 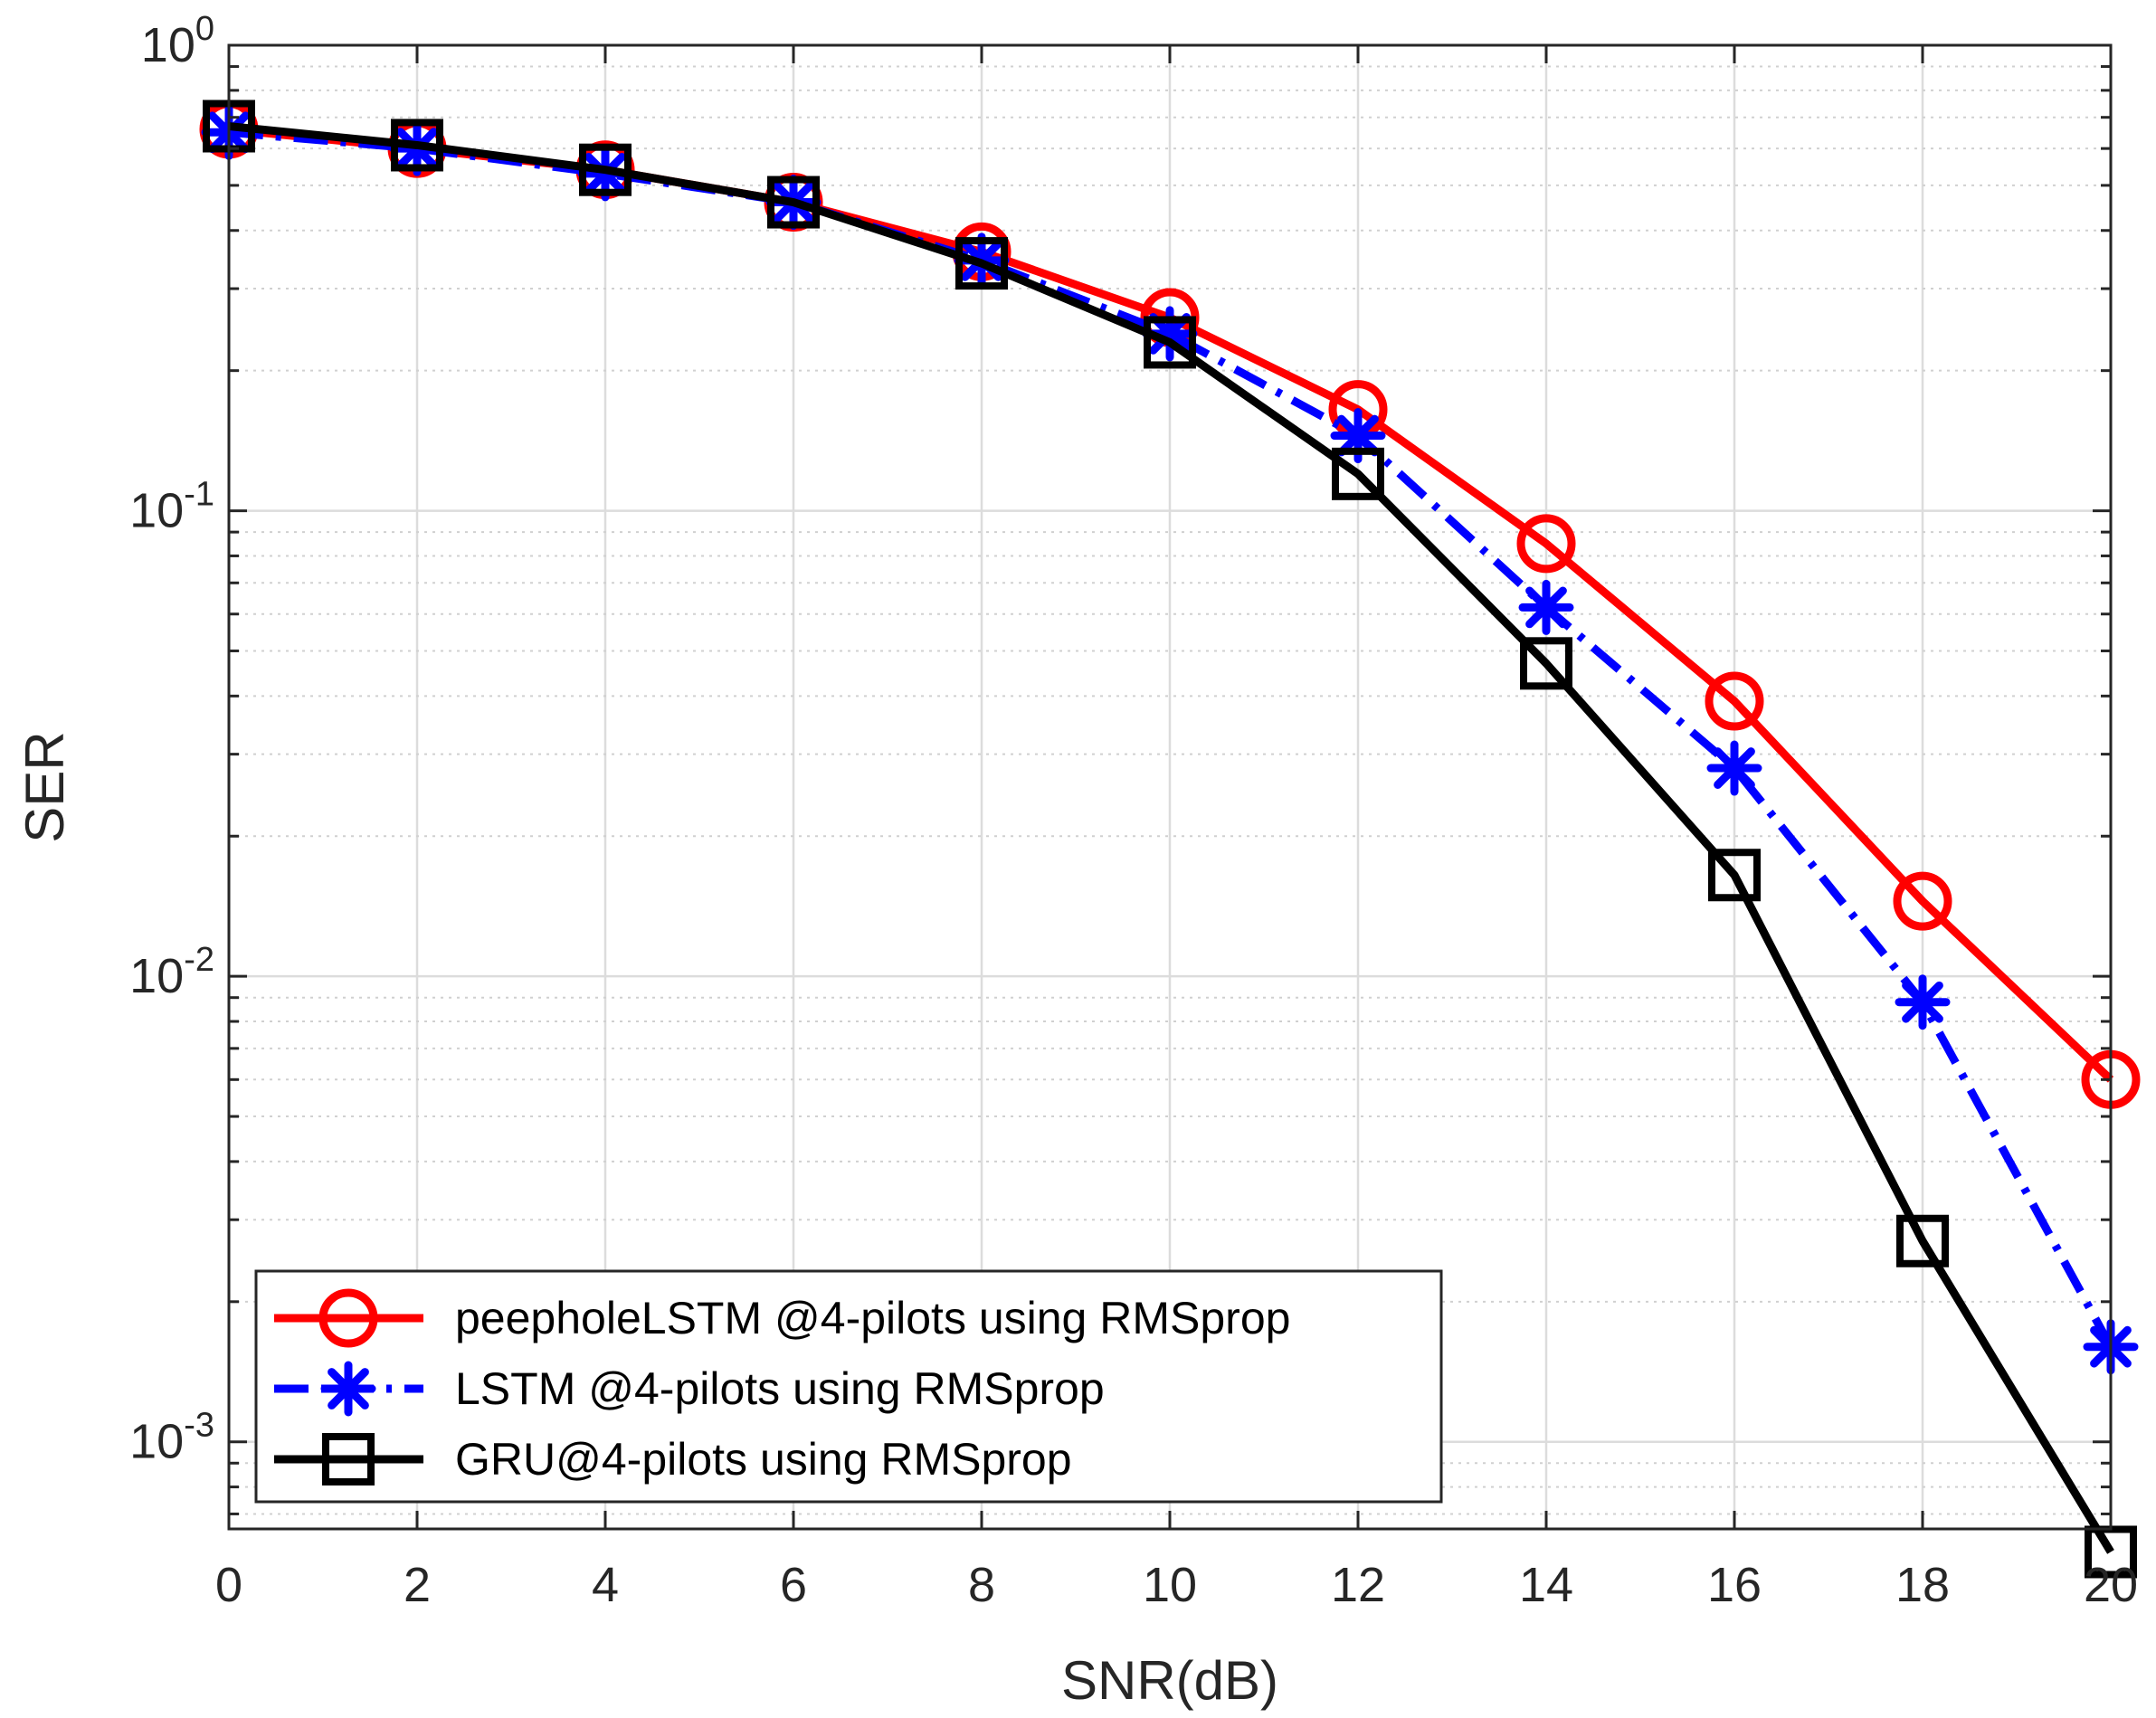 I want to click on x-tick-label: 8, so click(x=981, y=1585).